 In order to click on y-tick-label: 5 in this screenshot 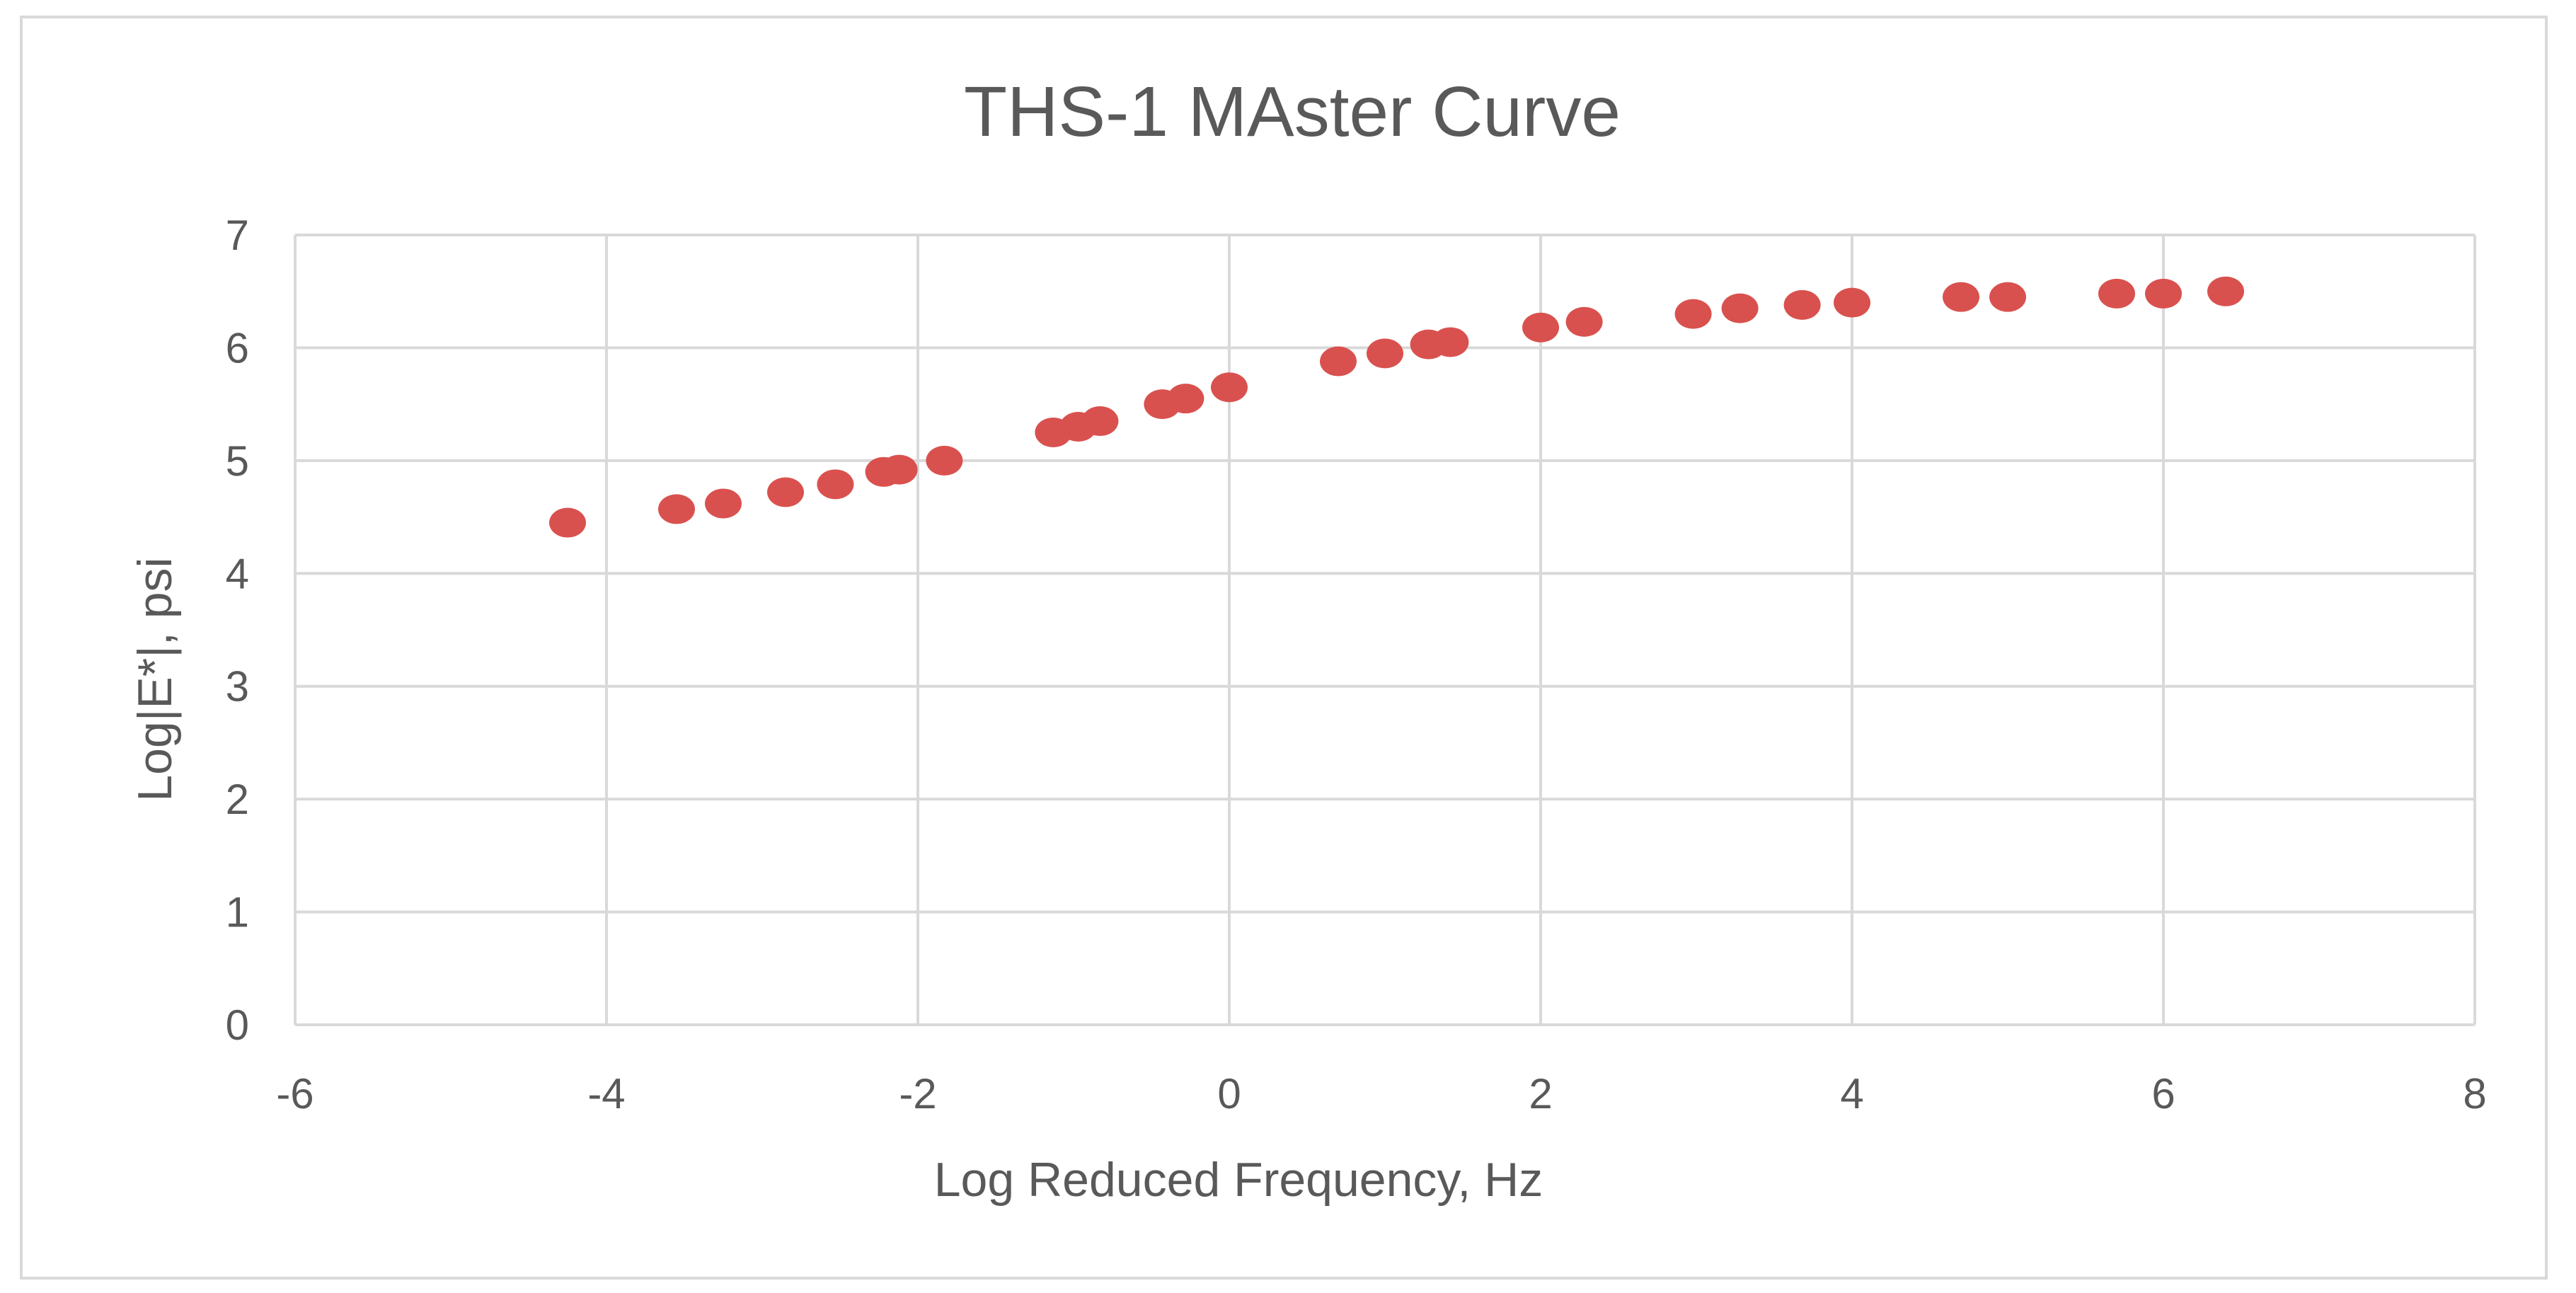, I will do `click(238, 461)`.